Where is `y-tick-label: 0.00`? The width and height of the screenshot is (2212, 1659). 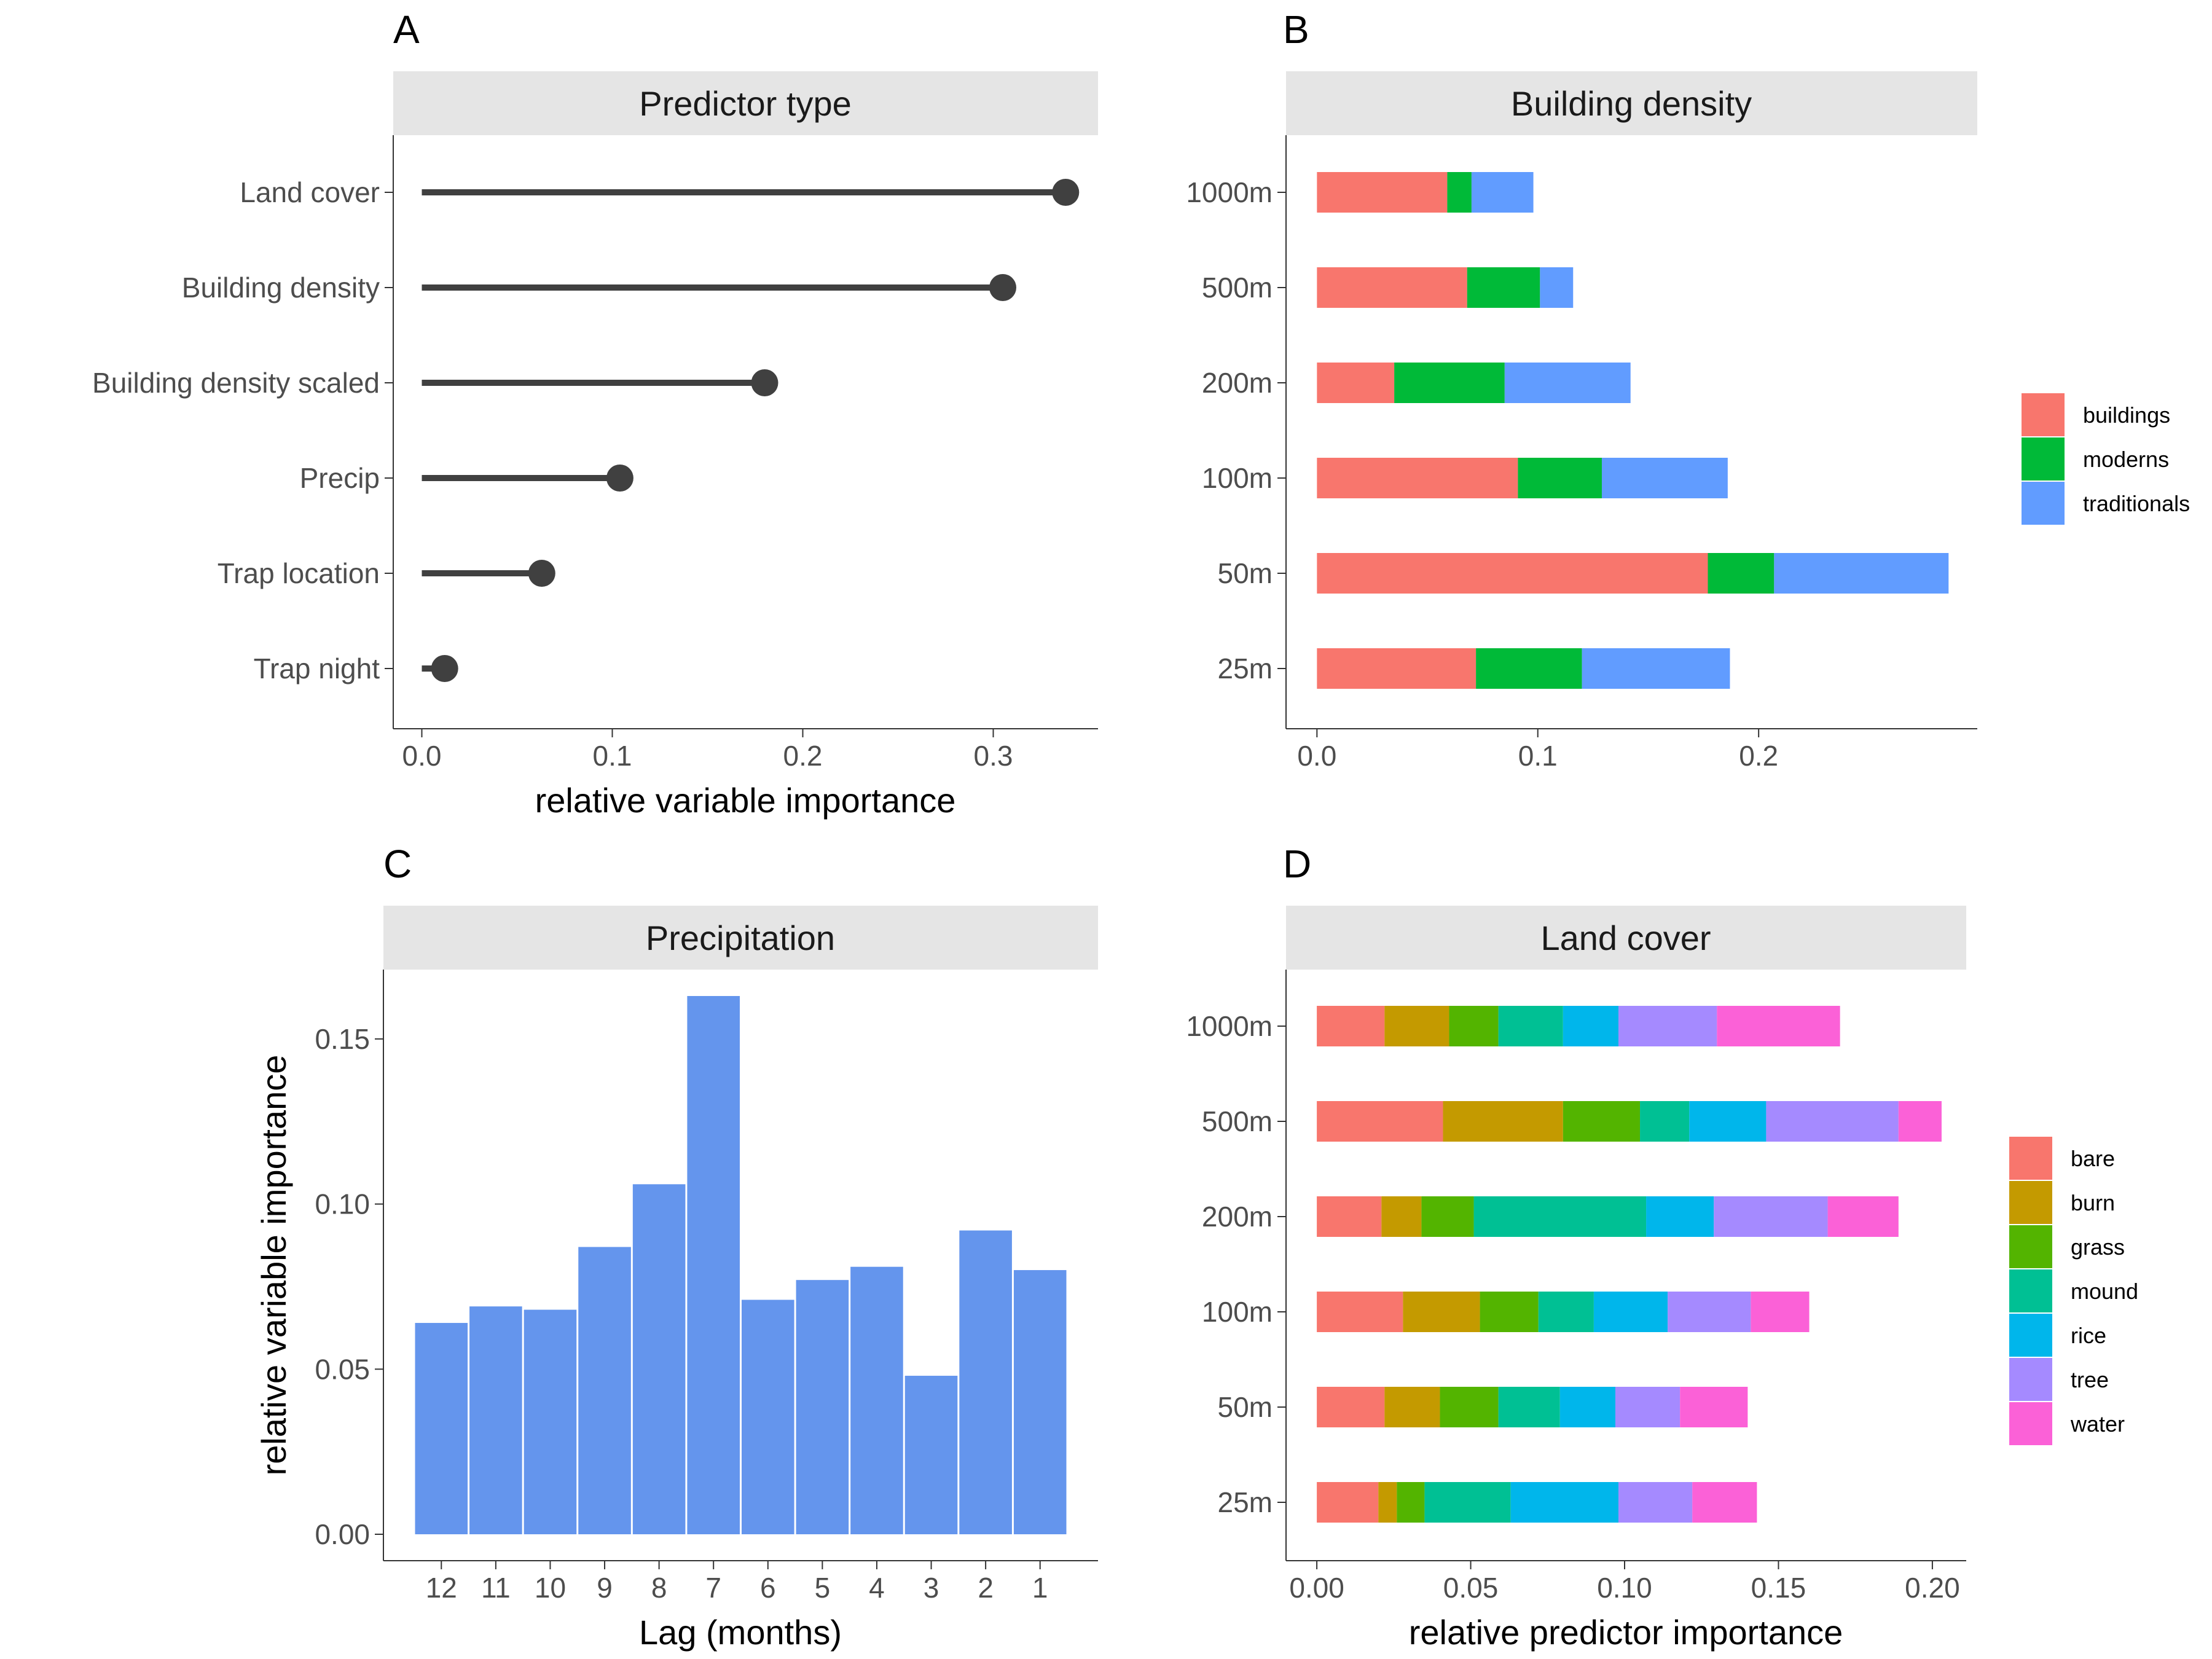
y-tick-label: 0.00 is located at coordinates (342, 1534).